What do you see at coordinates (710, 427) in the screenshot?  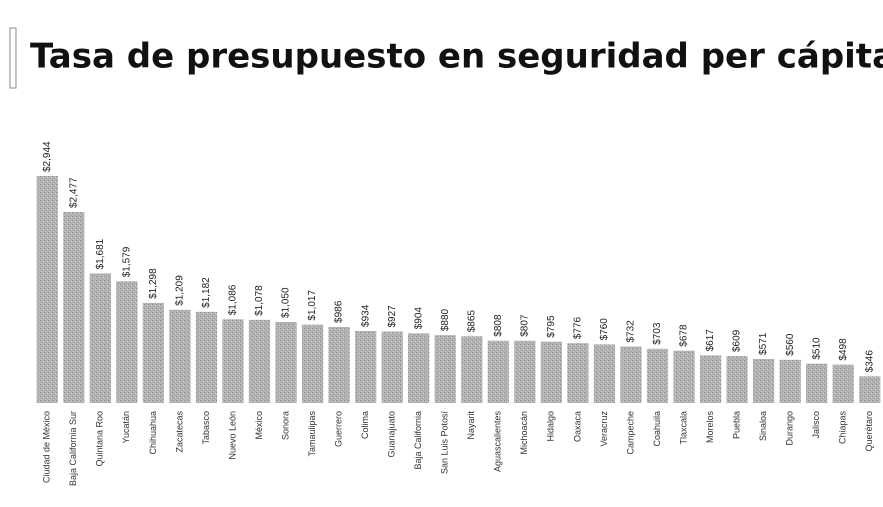 I see `x-tick-label: Morelos` at bounding box center [710, 427].